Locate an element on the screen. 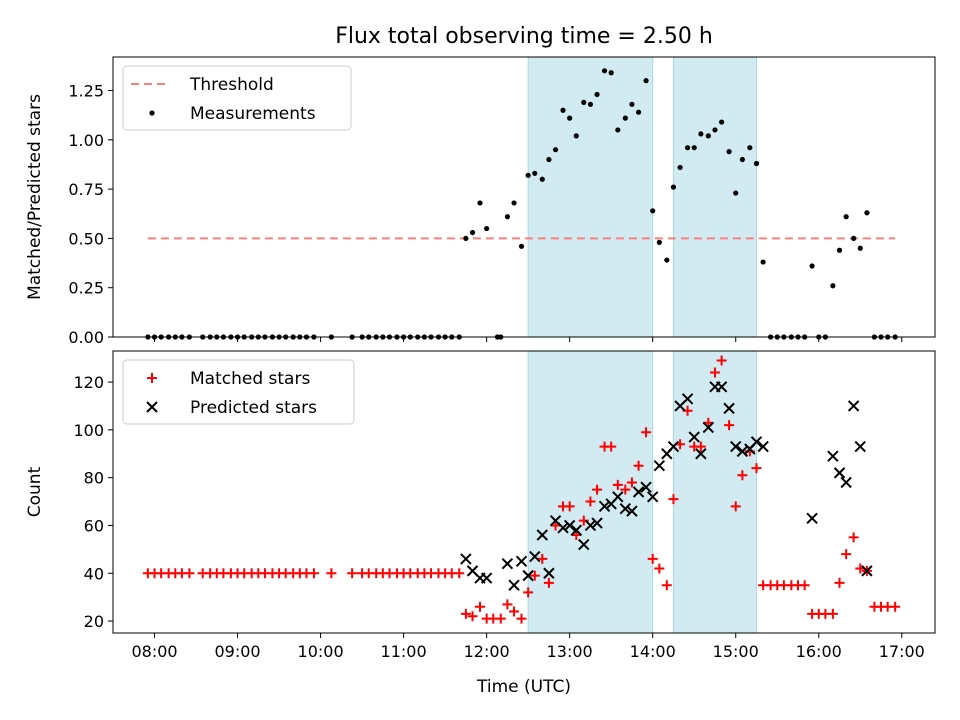  legend-matched-swatch is located at coordinates (152, 378).